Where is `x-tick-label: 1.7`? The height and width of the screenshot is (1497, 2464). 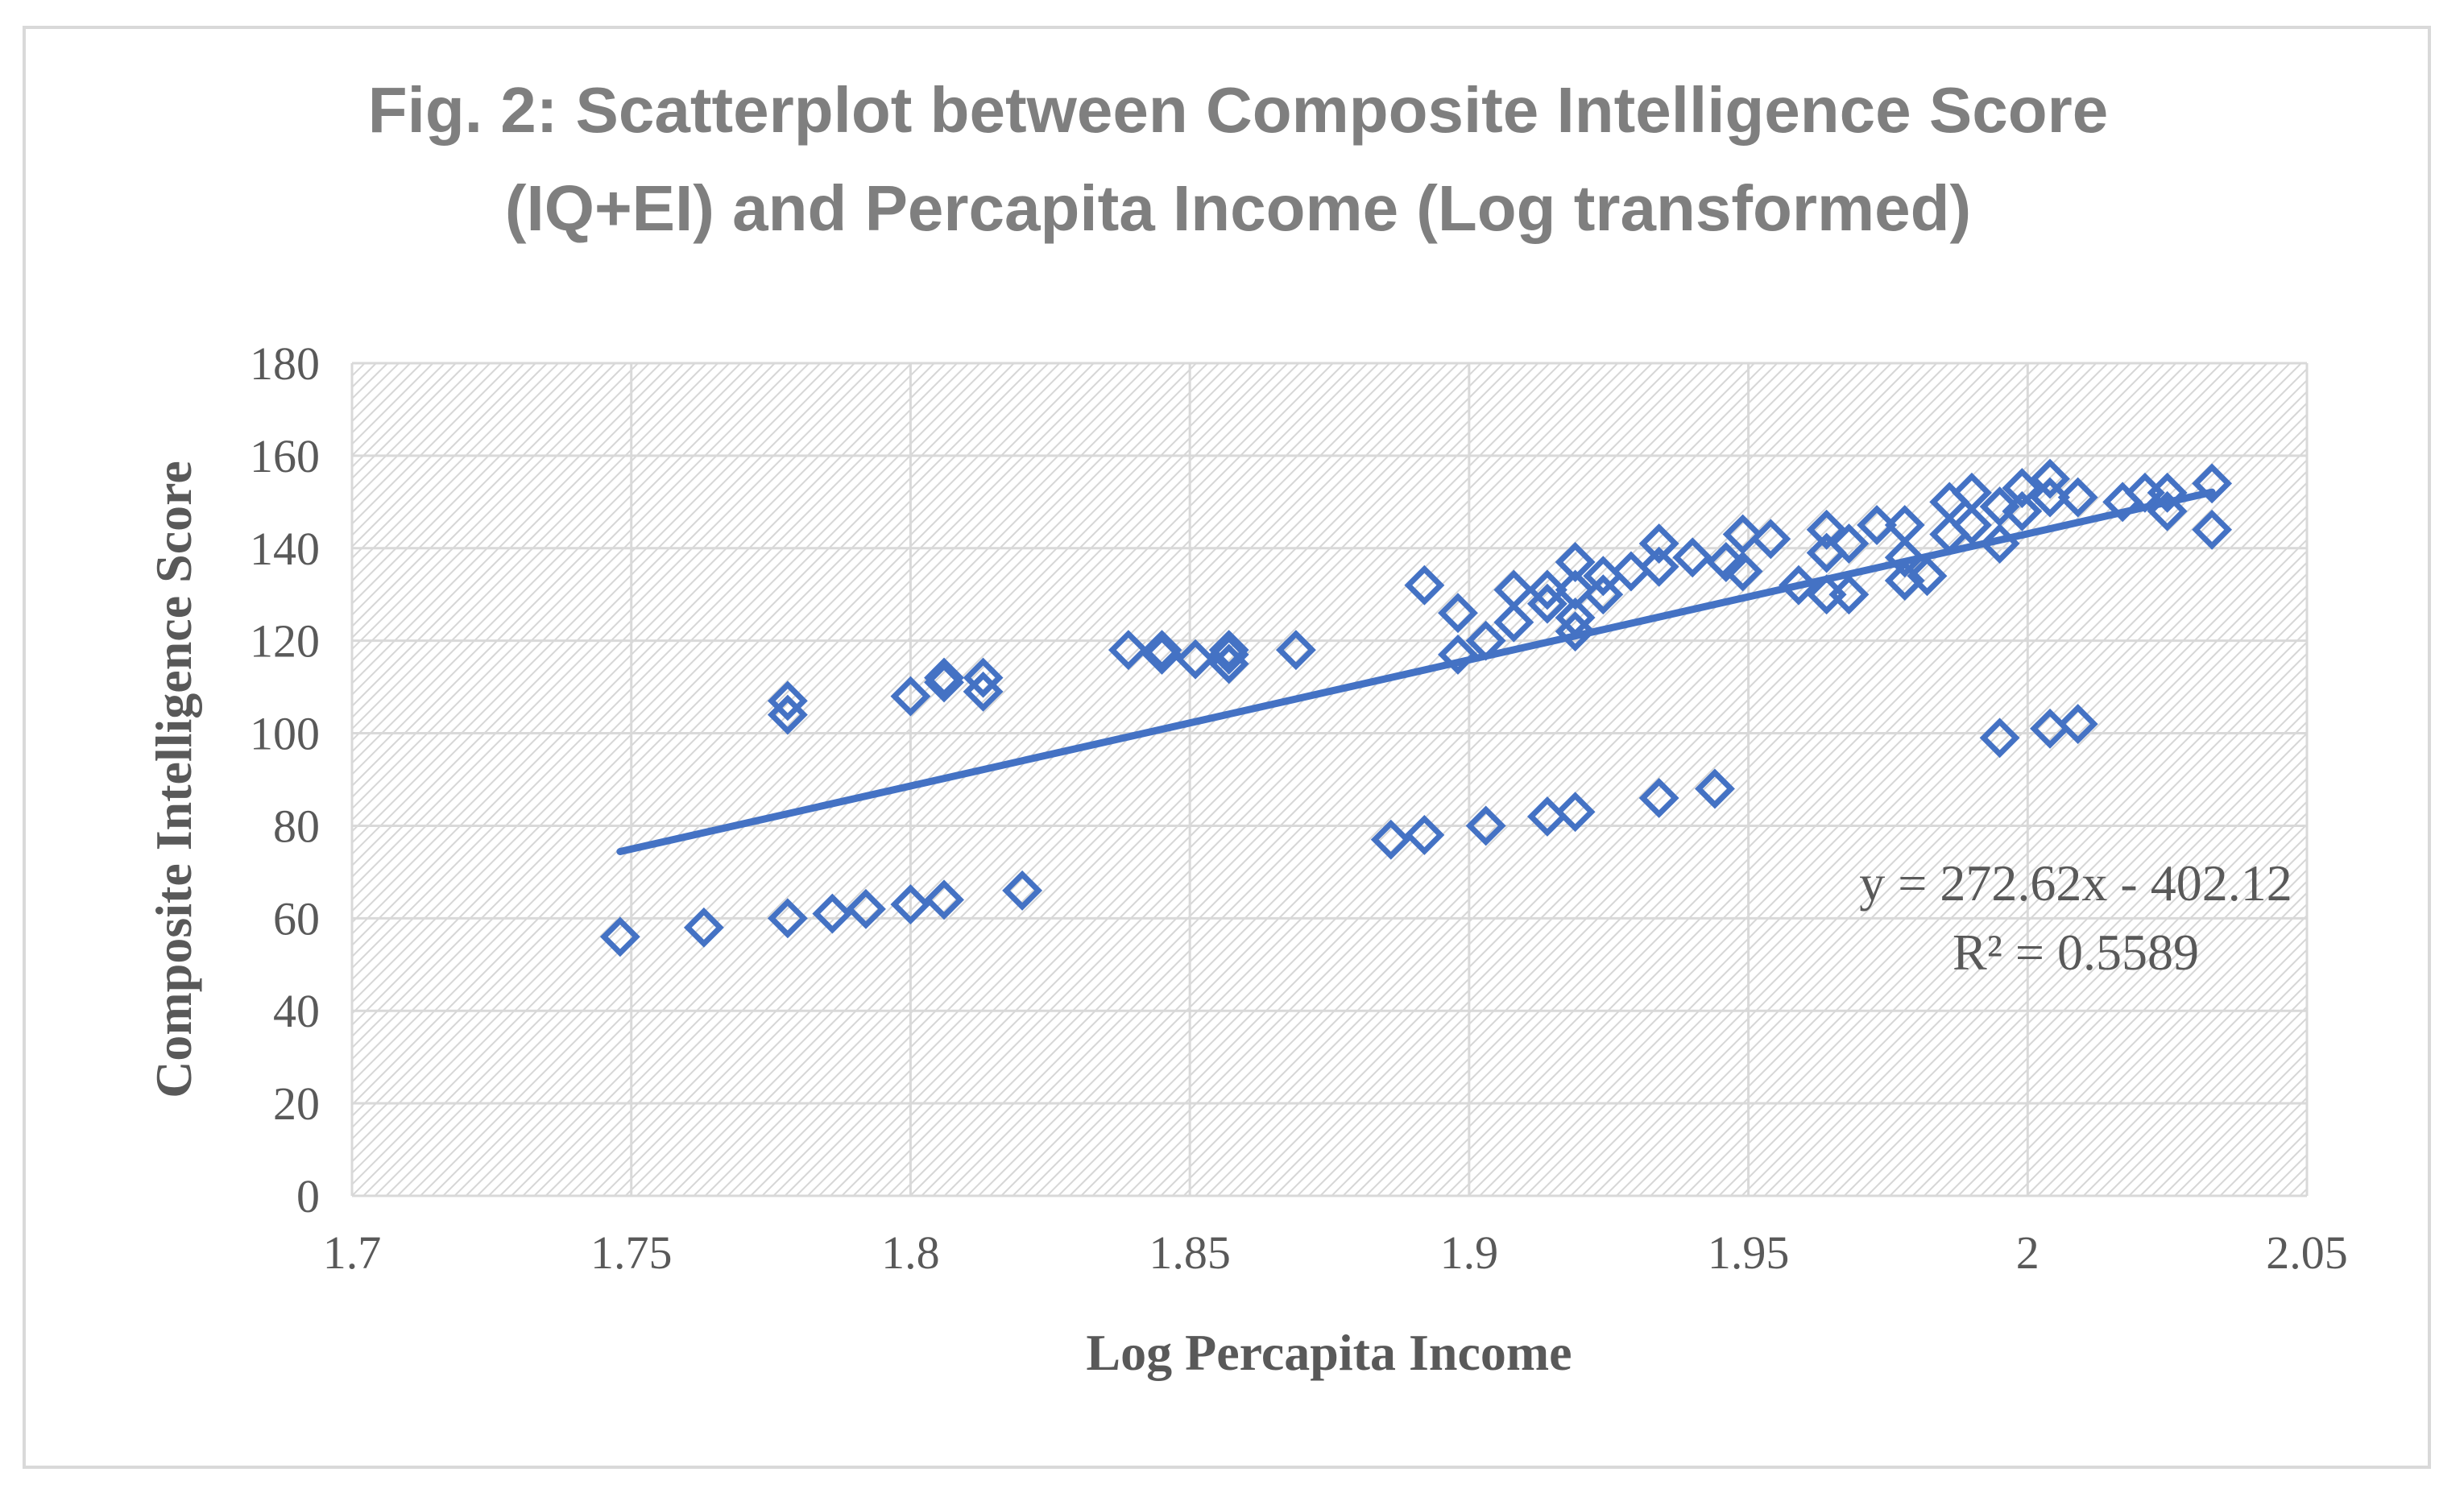
x-tick-label: 1.7 is located at coordinates (352, 1253).